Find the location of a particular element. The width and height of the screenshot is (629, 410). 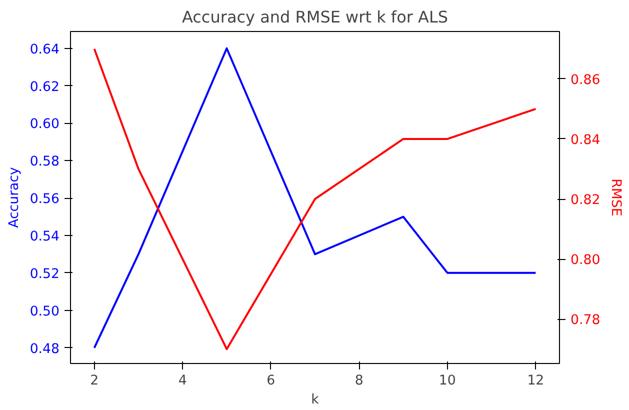

x-tick-label: 2 is located at coordinates (94, 381).